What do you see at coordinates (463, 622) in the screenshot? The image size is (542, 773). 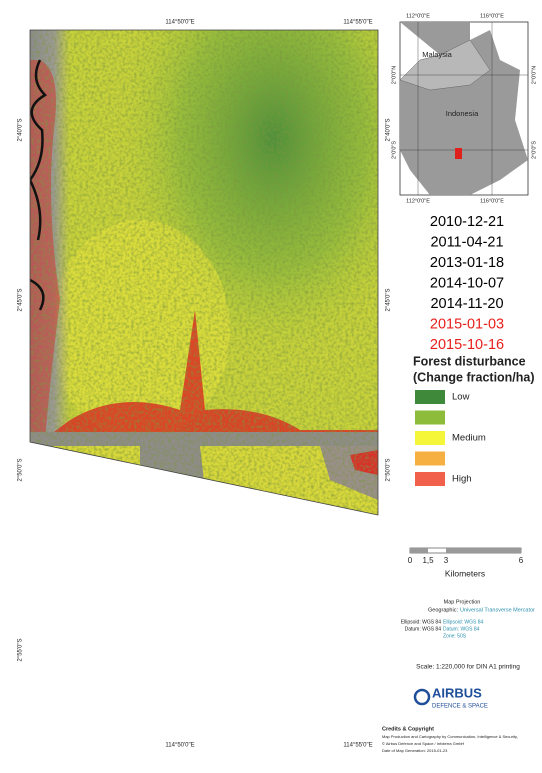 I see `projection-right: Ellipsoid: WGS 84` at bounding box center [463, 622].